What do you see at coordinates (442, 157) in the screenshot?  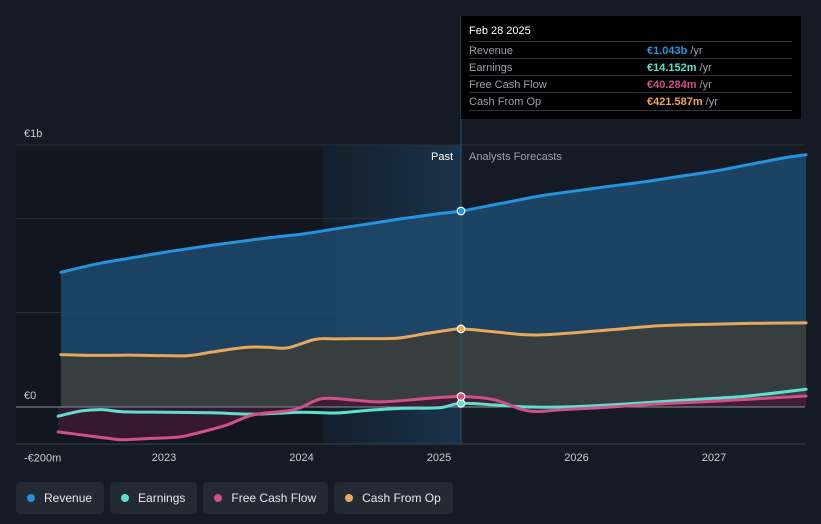 I see `past-label: Past` at bounding box center [442, 157].